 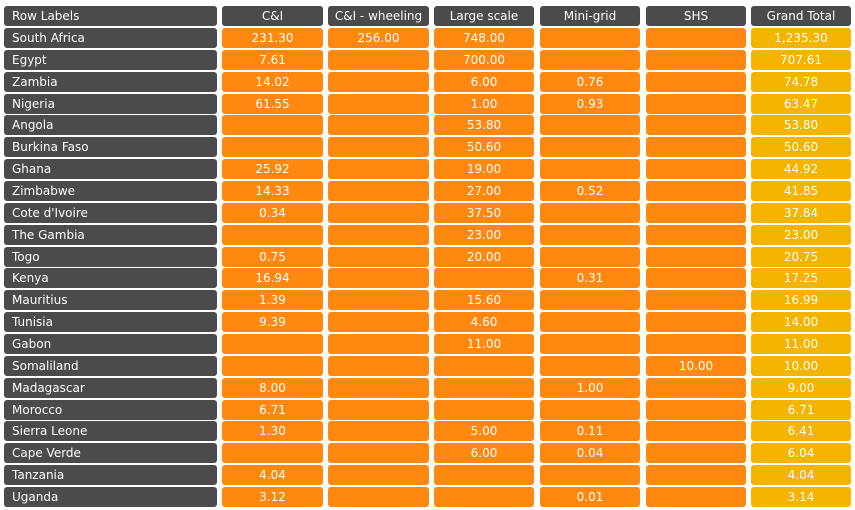 I want to click on mini-grid-value-cell: 0.04, so click(x=590, y=453).